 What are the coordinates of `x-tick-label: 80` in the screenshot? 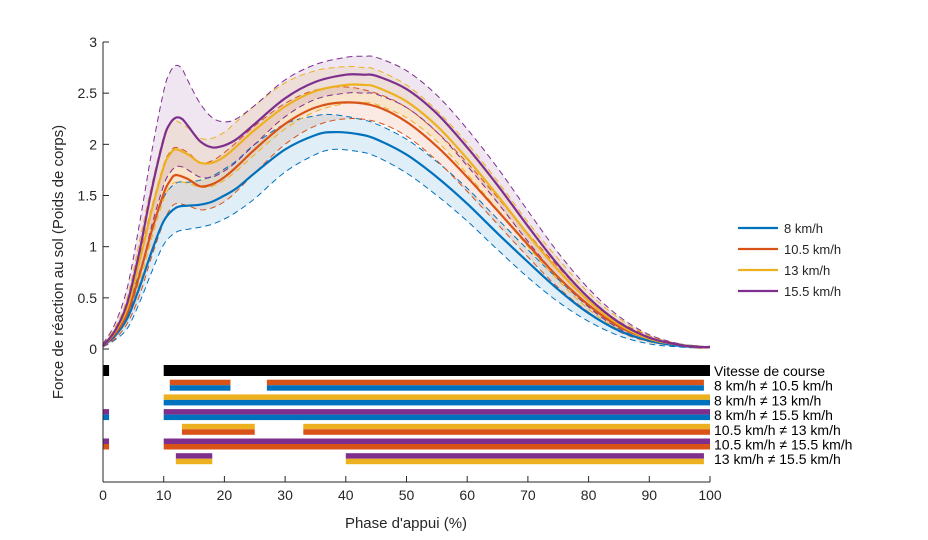 It's located at (589, 495).